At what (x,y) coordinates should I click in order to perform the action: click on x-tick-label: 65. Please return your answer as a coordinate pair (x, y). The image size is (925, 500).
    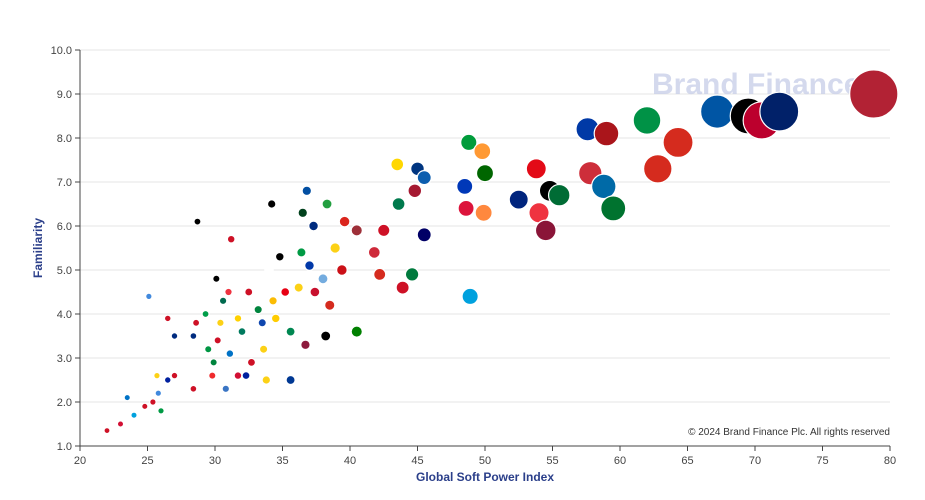
    Looking at the image, I should click on (687, 461).